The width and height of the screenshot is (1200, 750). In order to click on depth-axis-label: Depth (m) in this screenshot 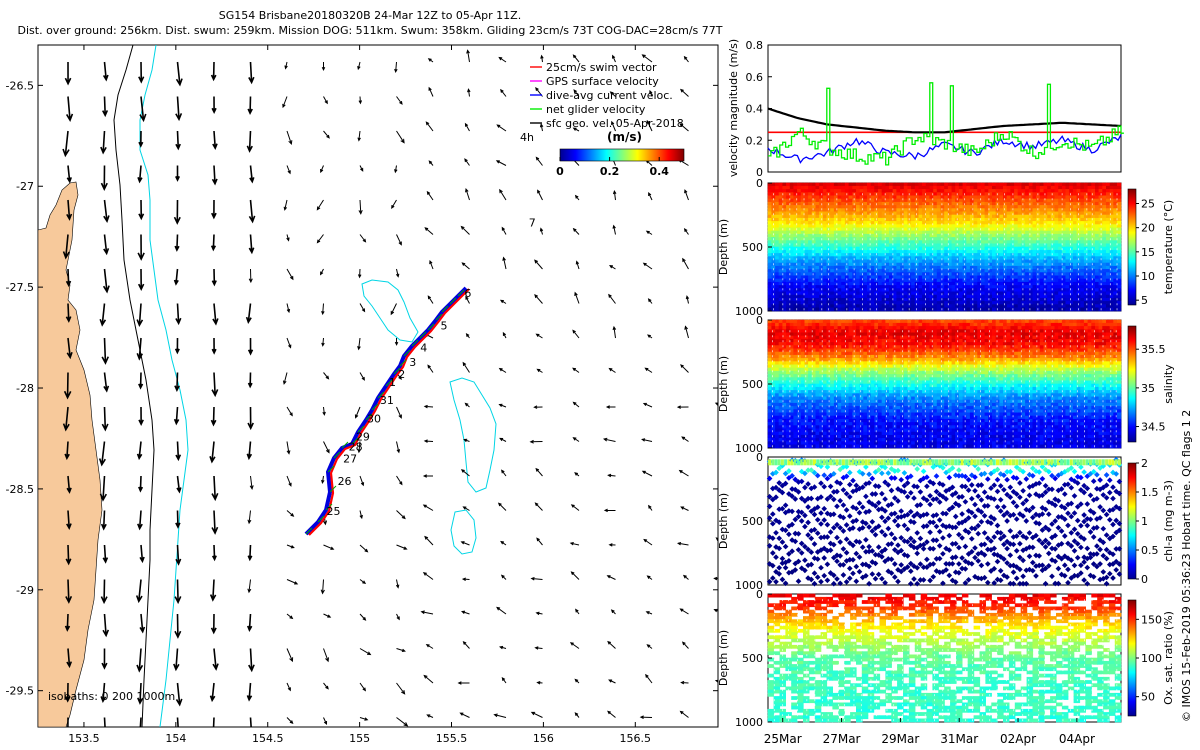, I will do `click(723, 247)`.